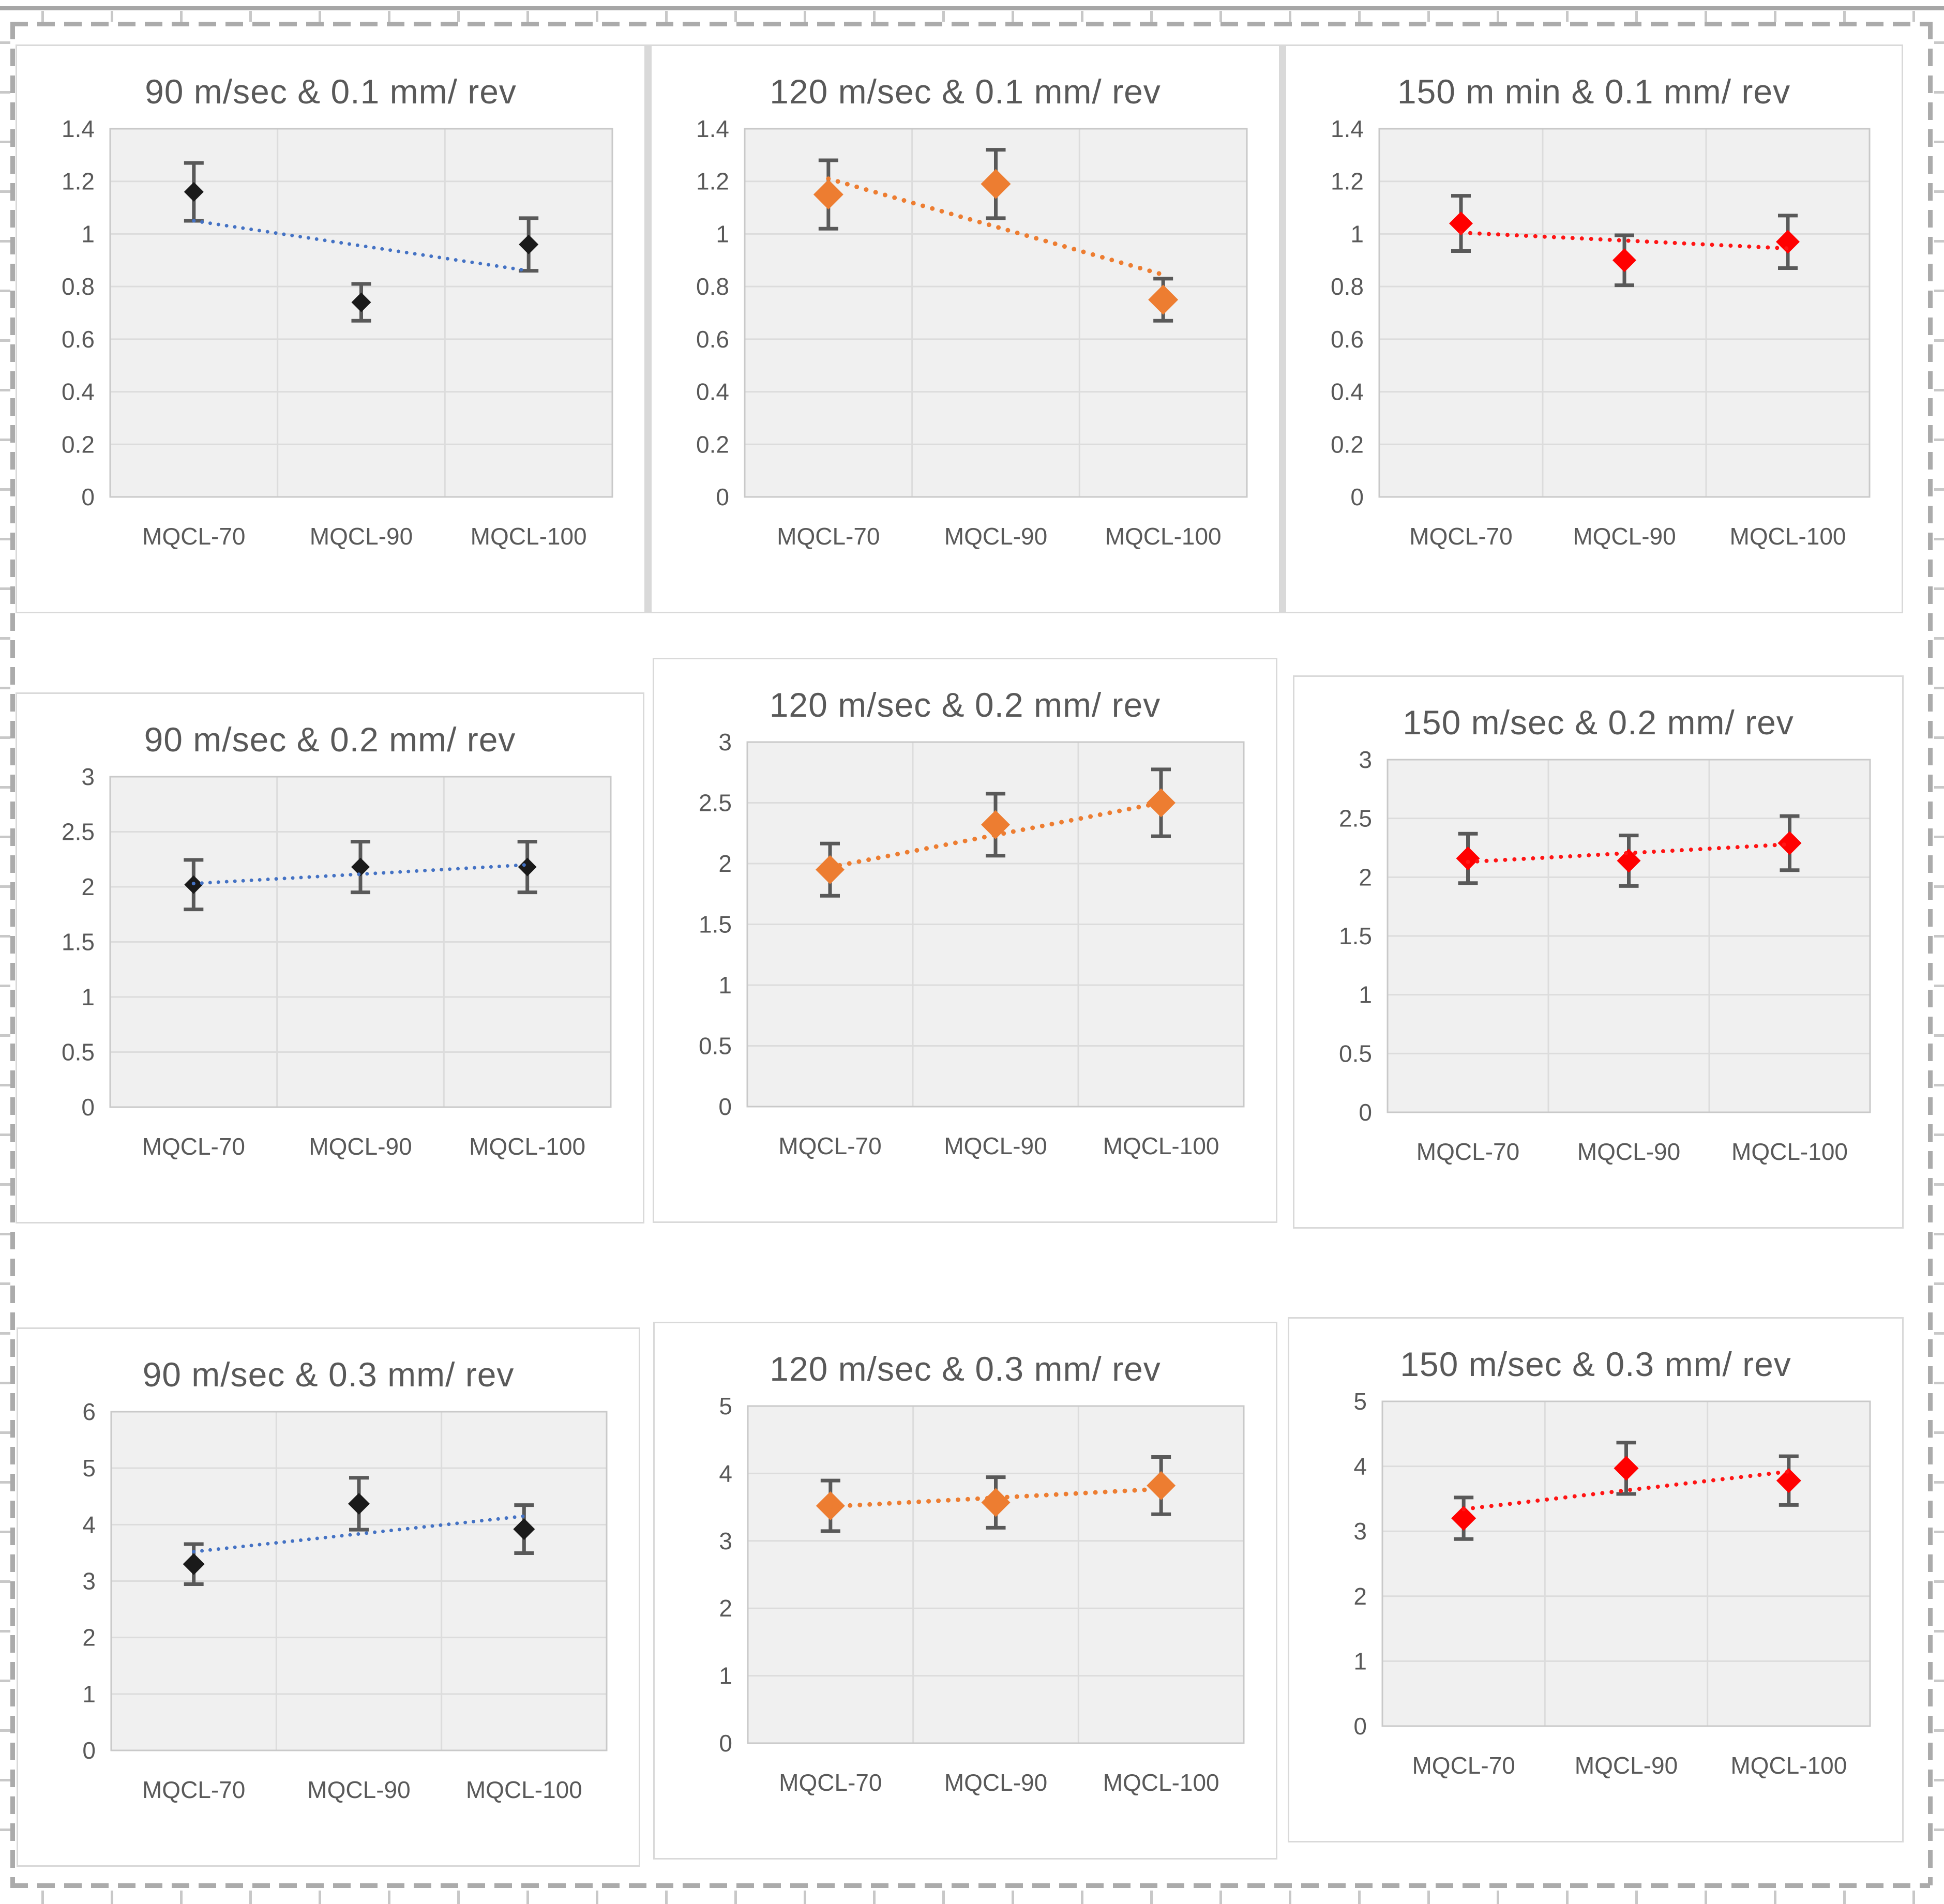  What do you see at coordinates (982, 1594) in the screenshot?
I see `chart-svg: 0 1 2 3 4 5 MQCL-70 MQCL-90 MQCL-100` at bounding box center [982, 1594].